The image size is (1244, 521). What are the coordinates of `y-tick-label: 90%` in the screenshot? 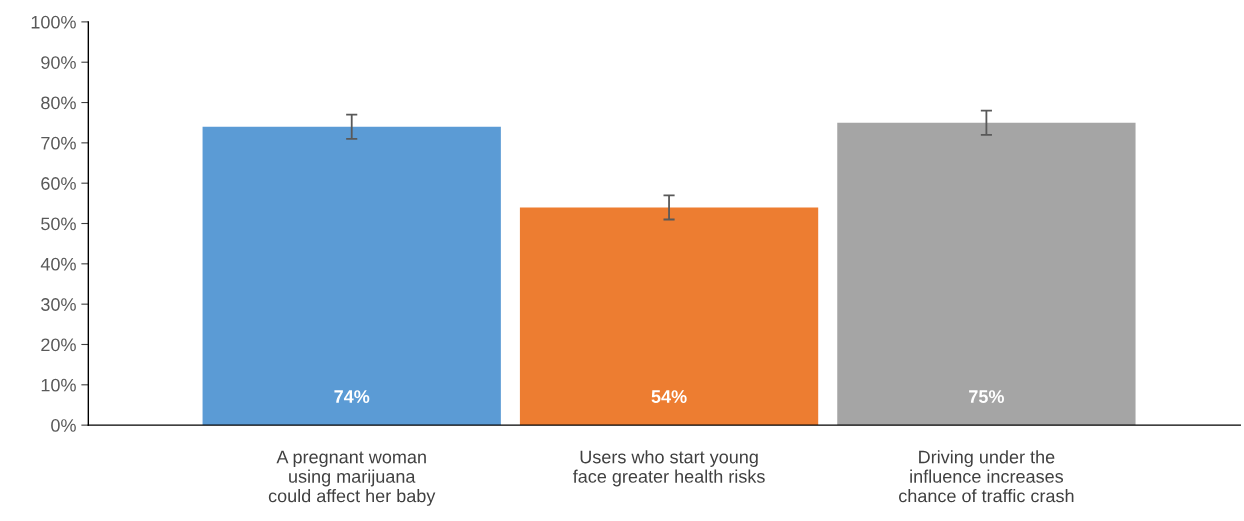 It's located at (58, 62).